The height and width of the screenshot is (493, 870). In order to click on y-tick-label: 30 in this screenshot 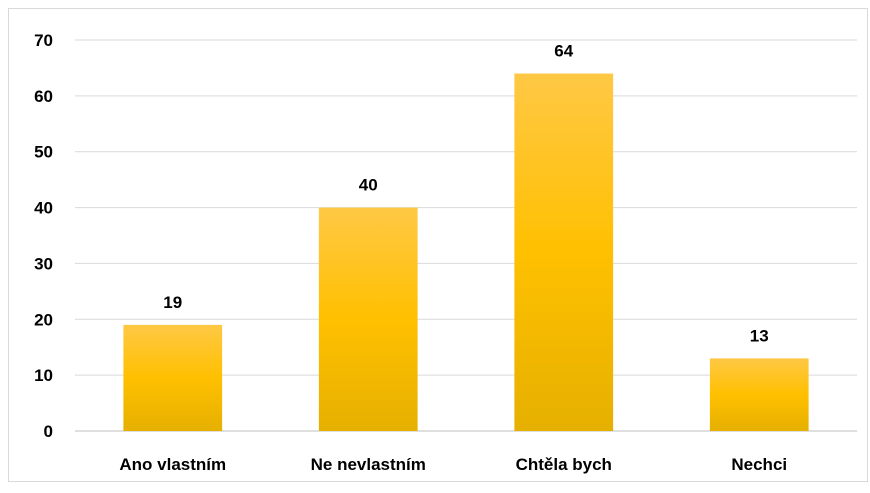, I will do `click(43, 263)`.